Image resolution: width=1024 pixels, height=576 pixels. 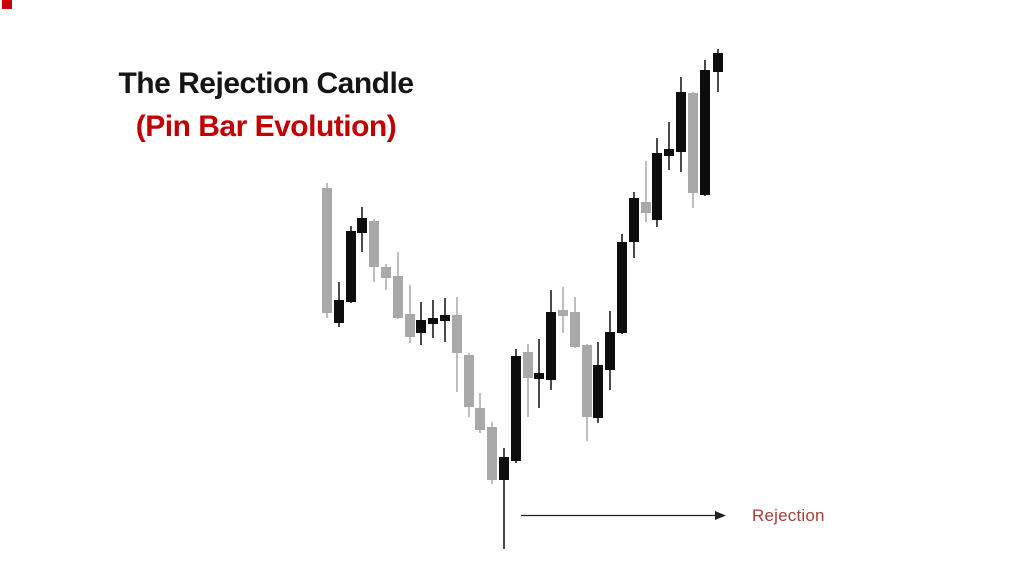 I want to click on title-subtitle: (Pin Bar Evolution), so click(x=266, y=126).